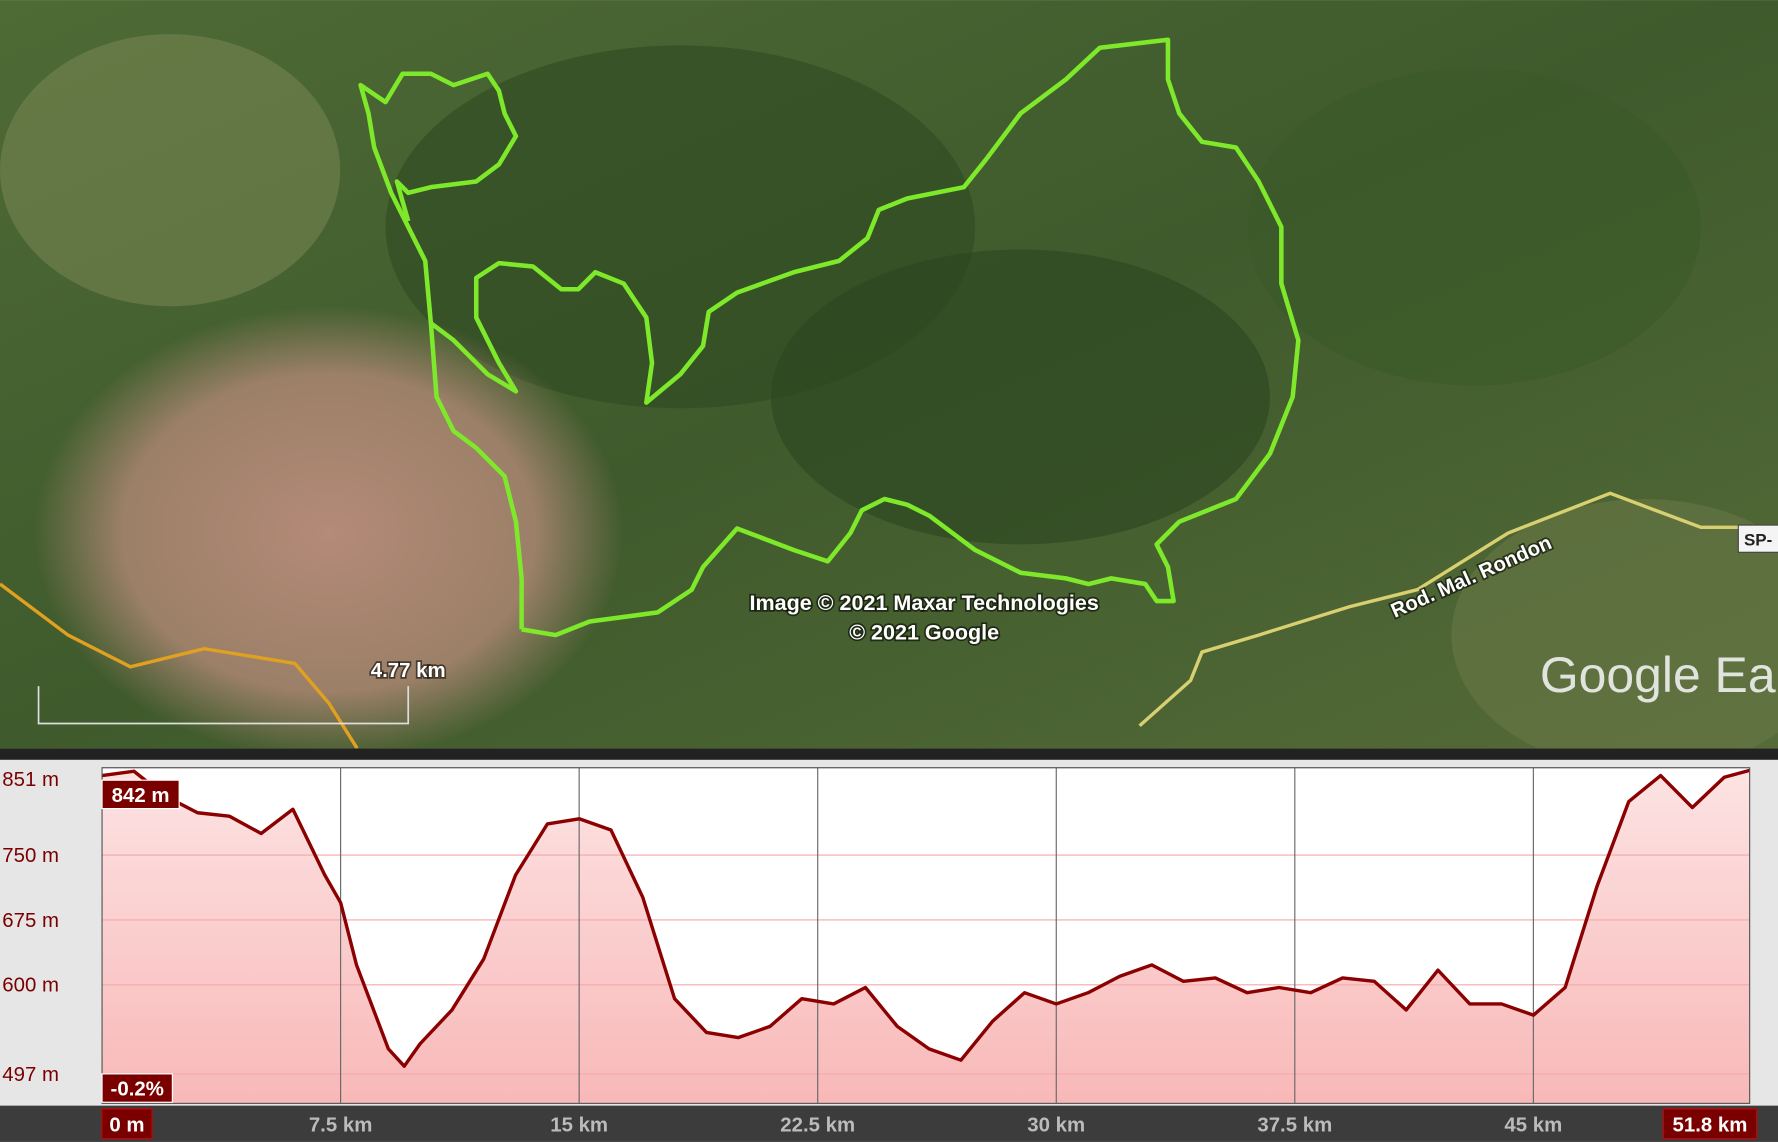 This screenshot has width=1778, height=1142. Describe the element at coordinates (30, 780) in the screenshot. I see `y-tick-label: 851 m` at that location.